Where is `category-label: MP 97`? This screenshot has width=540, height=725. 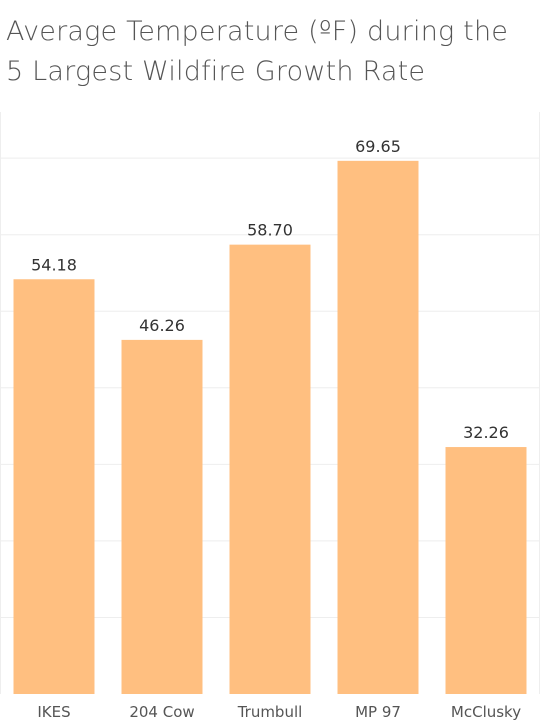 category-label: MP 97 is located at coordinates (378, 712).